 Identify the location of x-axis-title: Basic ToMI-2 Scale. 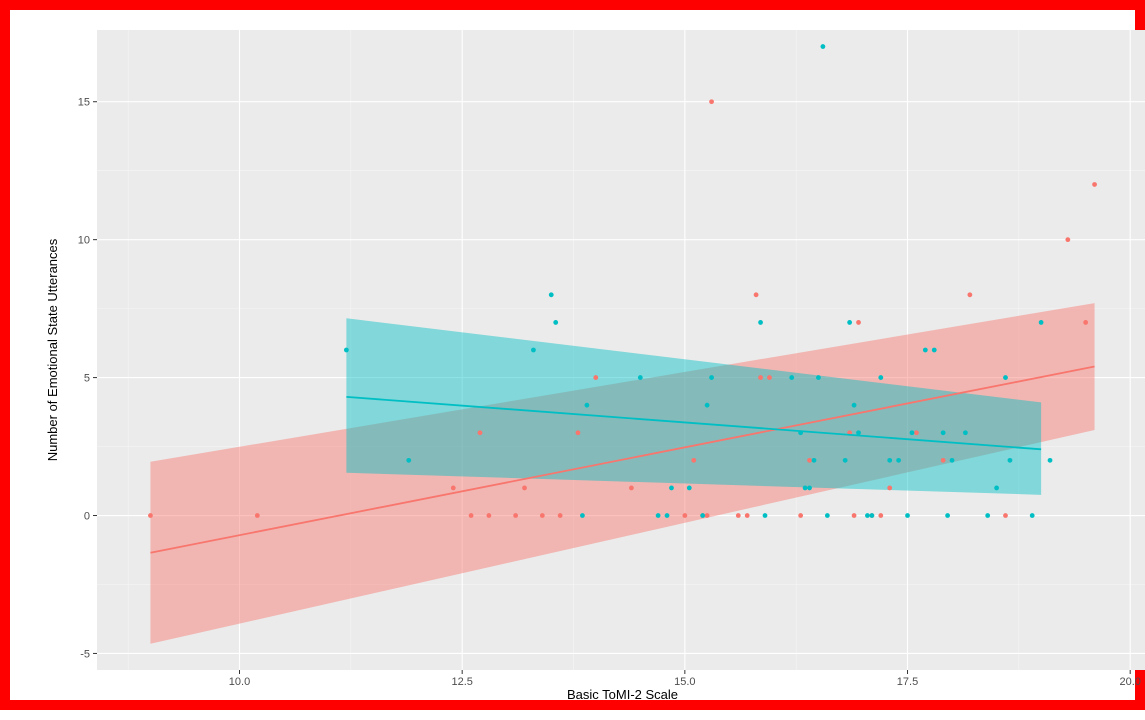
(622, 694).